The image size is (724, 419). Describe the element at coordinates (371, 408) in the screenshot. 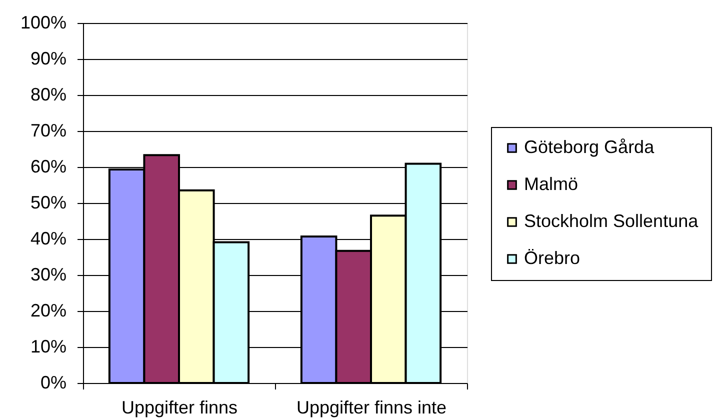

I see `x-tick-label: Uppgifter finns inte` at that location.